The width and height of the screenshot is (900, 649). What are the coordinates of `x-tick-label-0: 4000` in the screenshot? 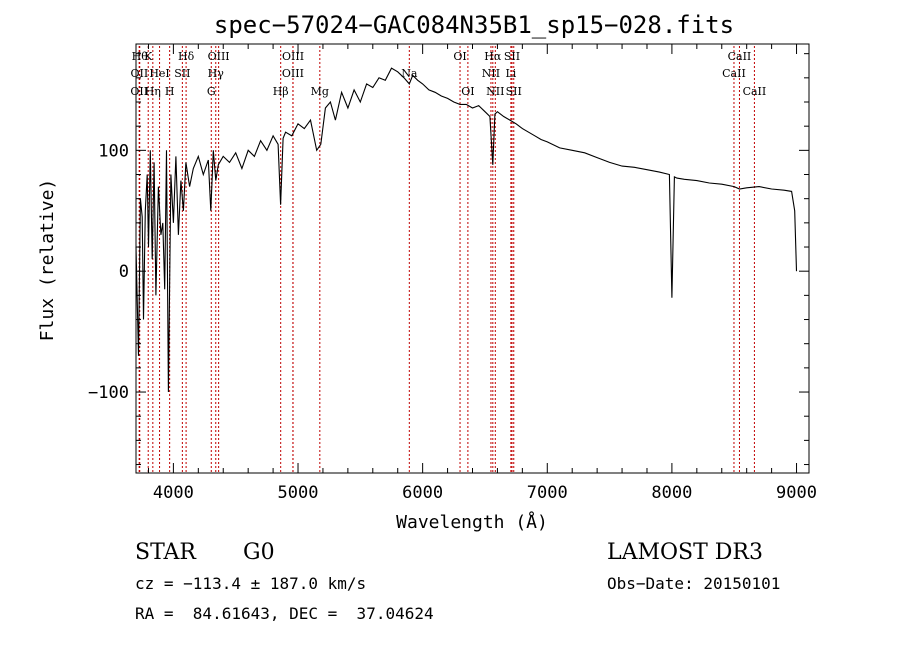 It's located at (173, 493).